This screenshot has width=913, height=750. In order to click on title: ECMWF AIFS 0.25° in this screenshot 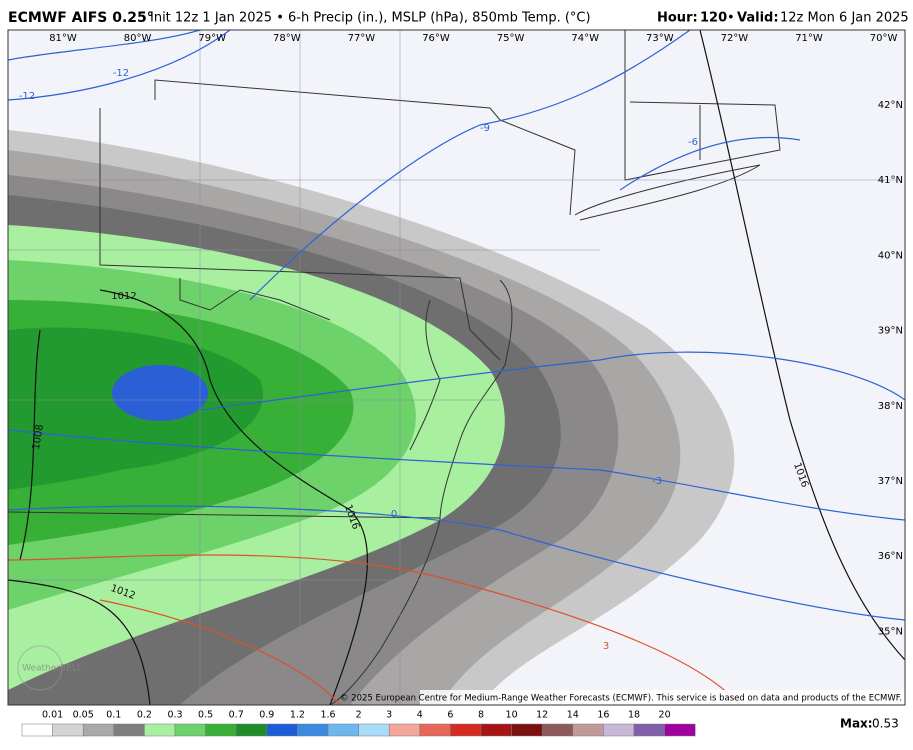, I will do `click(81, 18)`.